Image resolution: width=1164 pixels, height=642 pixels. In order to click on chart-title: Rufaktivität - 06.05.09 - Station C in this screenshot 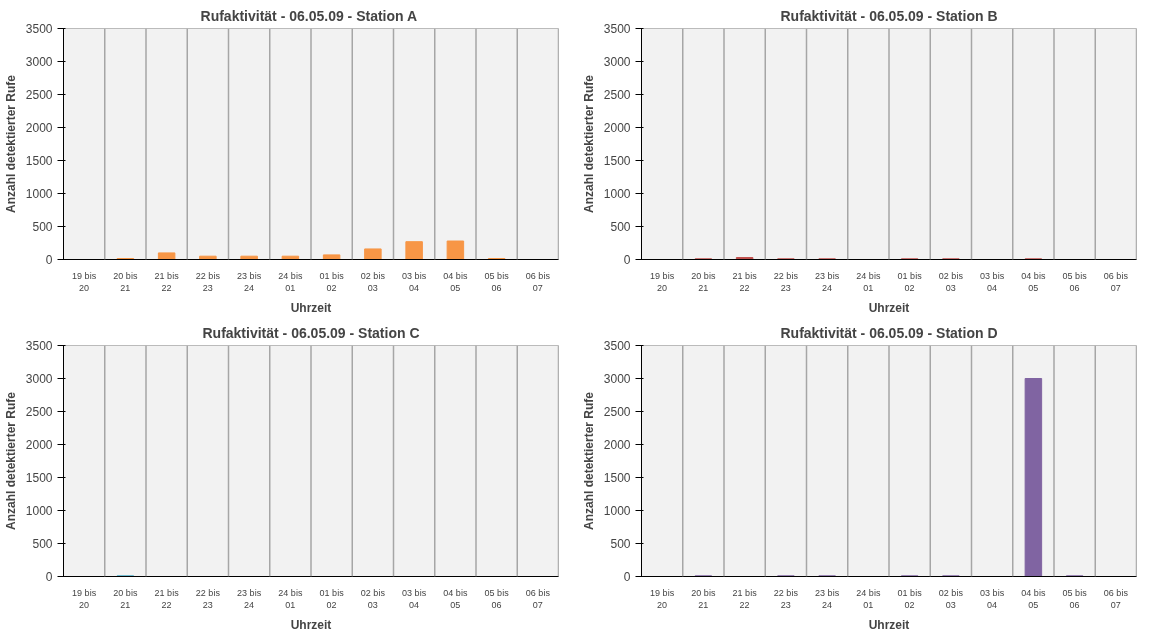, I will do `click(311, 332)`.